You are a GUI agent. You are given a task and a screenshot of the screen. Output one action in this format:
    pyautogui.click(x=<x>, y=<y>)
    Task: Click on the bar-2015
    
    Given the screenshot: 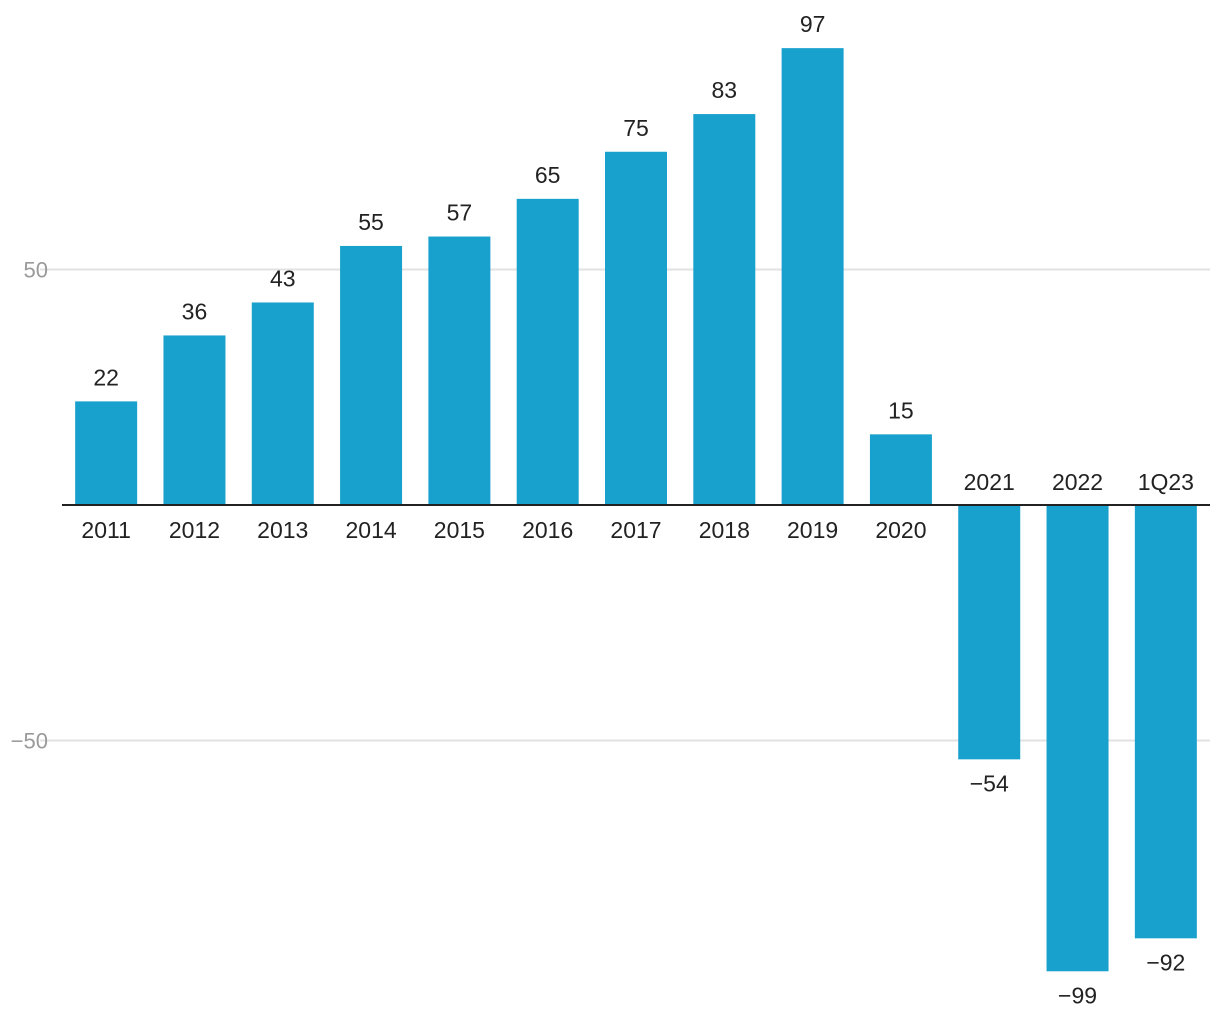 What is the action you would take?
    pyautogui.click(x=459, y=370)
    